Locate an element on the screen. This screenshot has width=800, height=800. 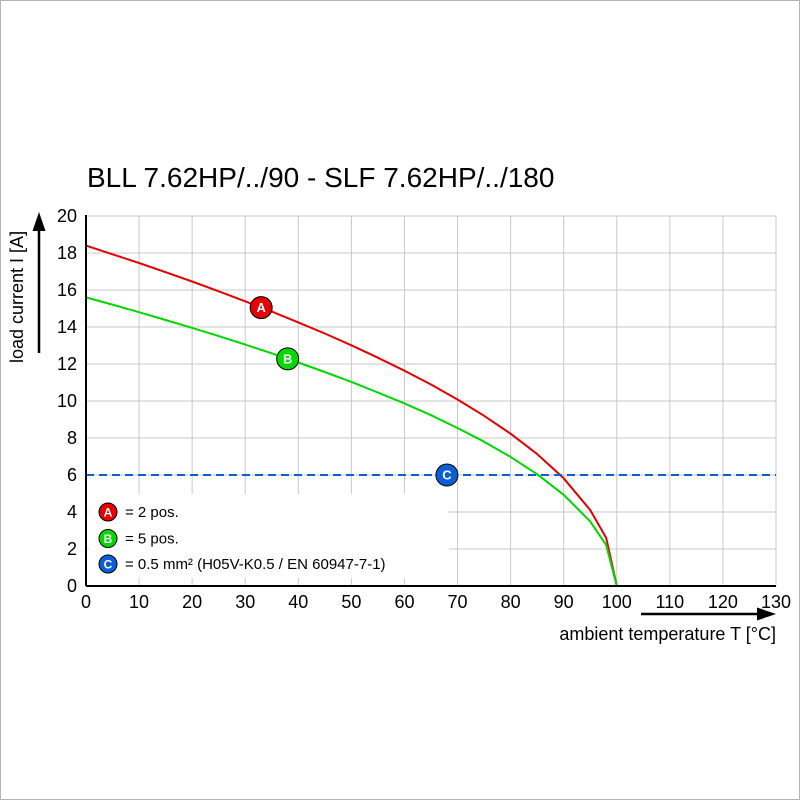
legend-marker-b-letter: B is located at coordinates (108, 539).